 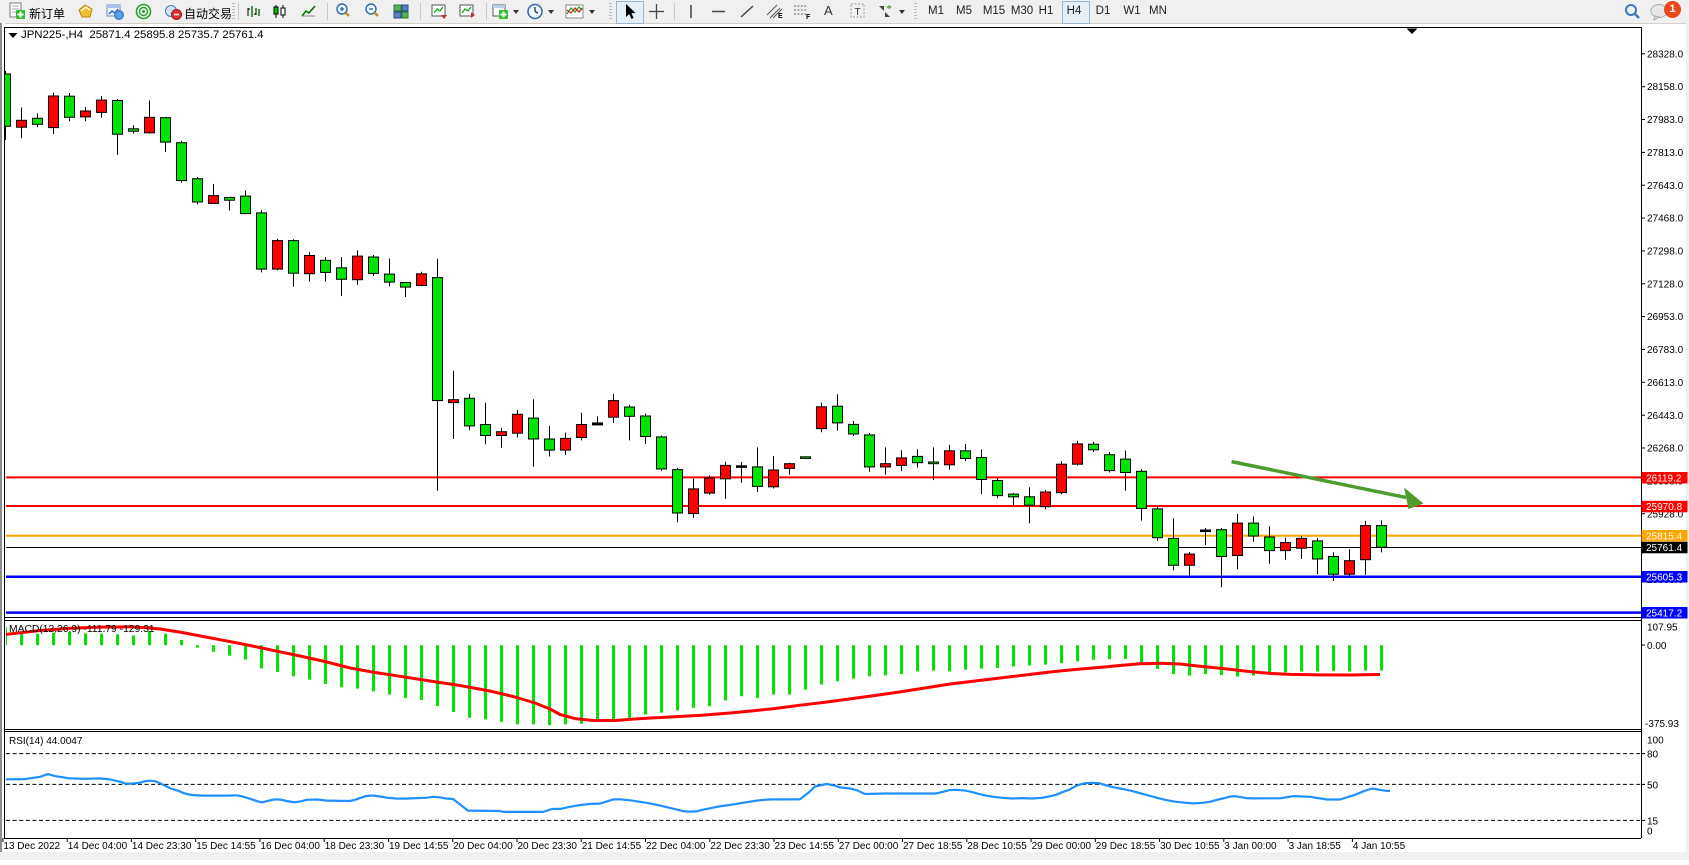 I want to click on svg-text: 20 Dec 04:00, so click(x=483, y=846).